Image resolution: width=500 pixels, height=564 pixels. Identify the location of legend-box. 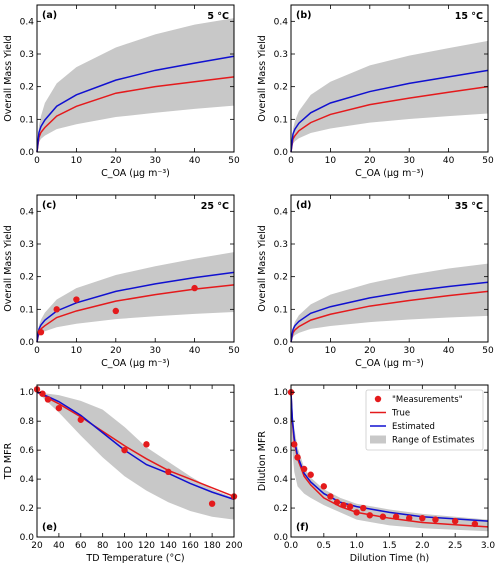
(424, 420).